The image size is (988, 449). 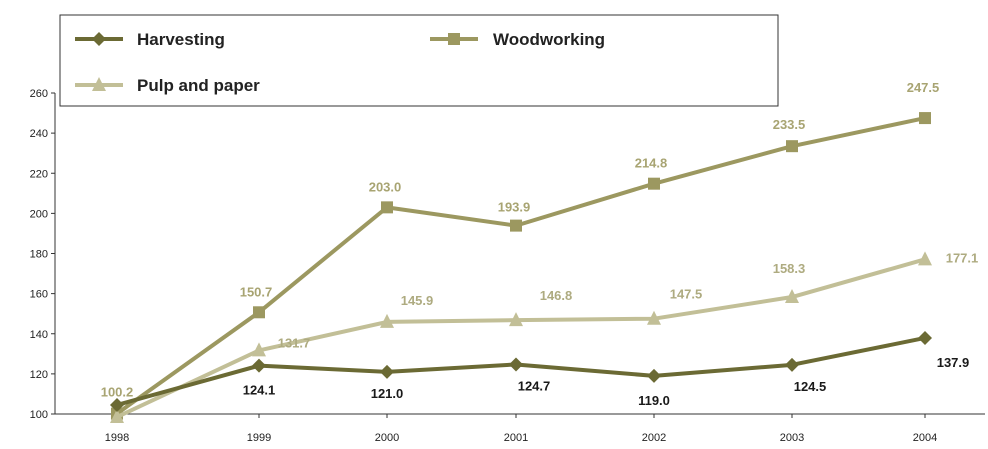 What do you see at coordinates (549, 39) in the screenshot?
I see `legend-label-woodworking: Woodworking` at bounding box center [549, 39].